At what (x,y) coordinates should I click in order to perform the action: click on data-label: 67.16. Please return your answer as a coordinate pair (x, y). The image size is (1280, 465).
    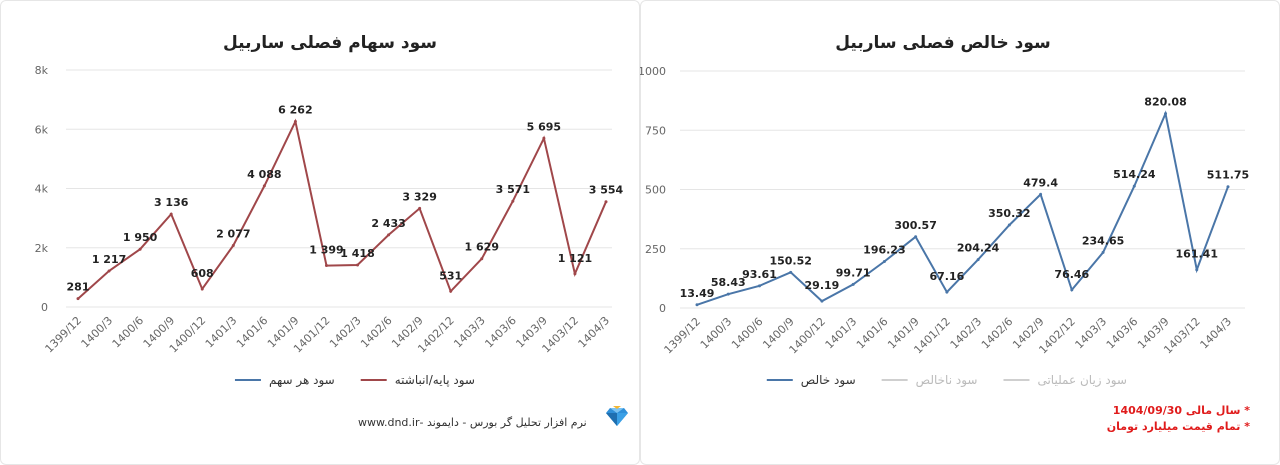
    Looking at the image, I should click on (946, 276).